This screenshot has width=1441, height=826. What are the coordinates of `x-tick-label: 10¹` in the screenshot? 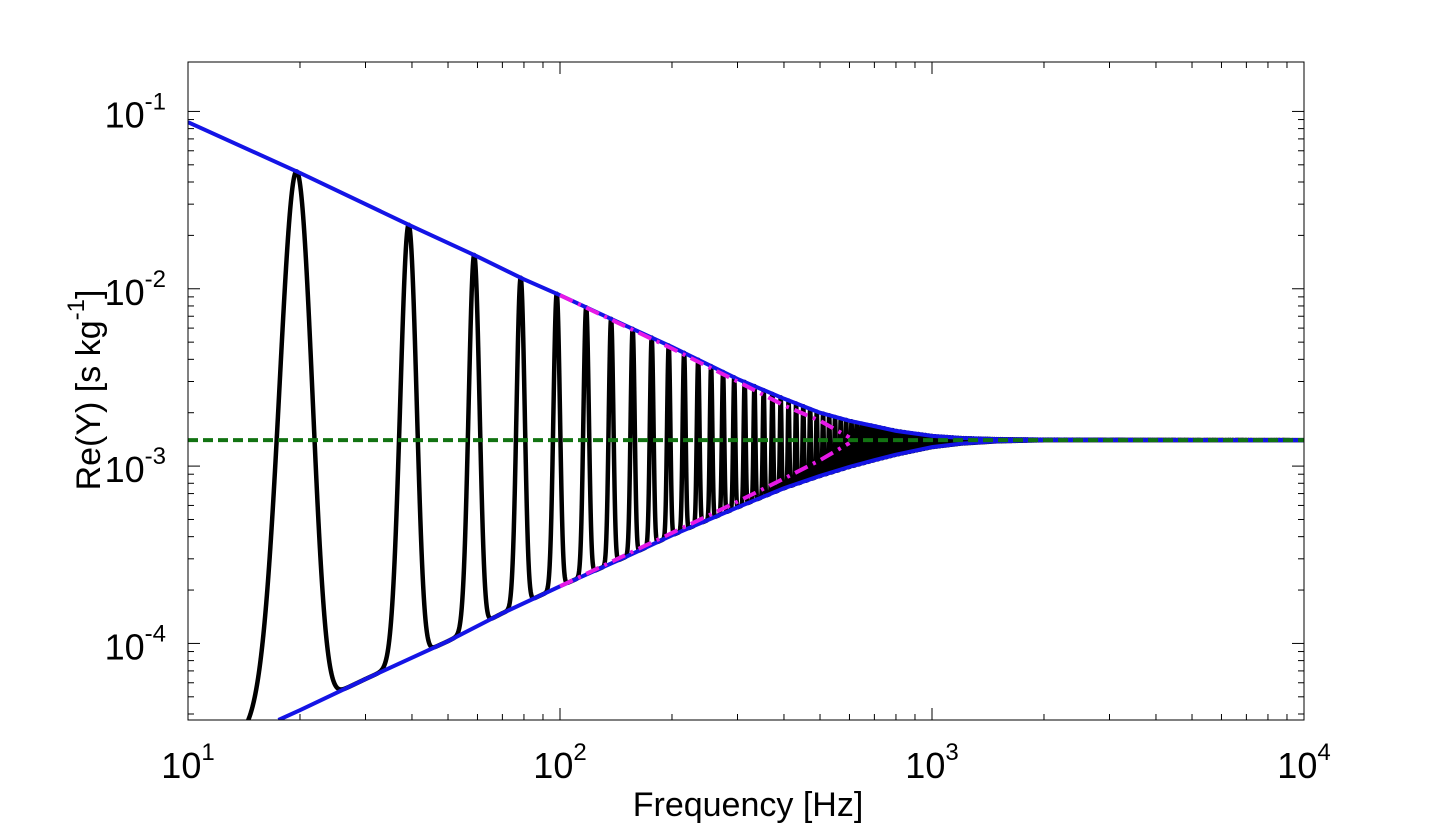 It's located at (187, 762).